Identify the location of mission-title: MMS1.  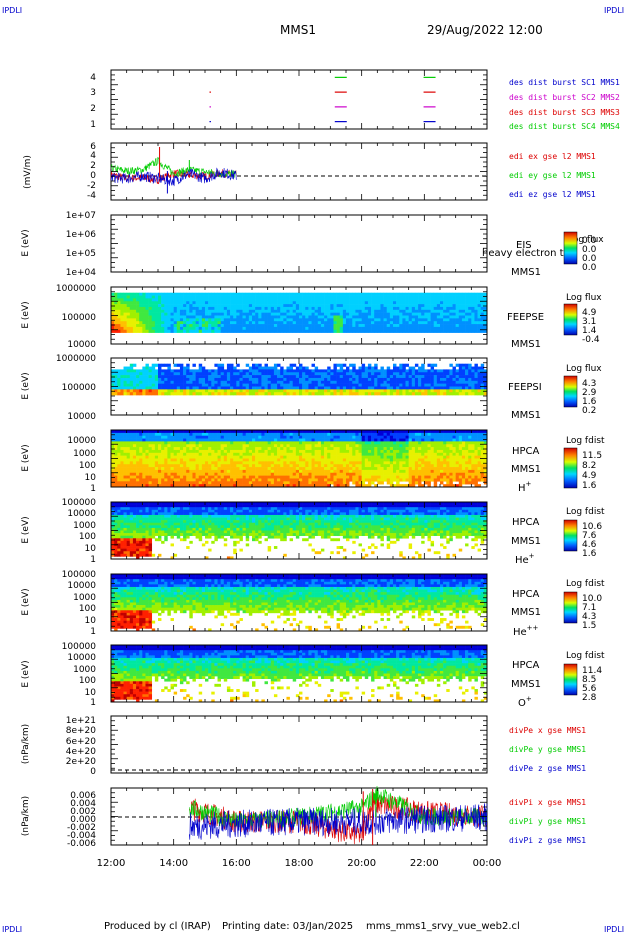
(298, 30).